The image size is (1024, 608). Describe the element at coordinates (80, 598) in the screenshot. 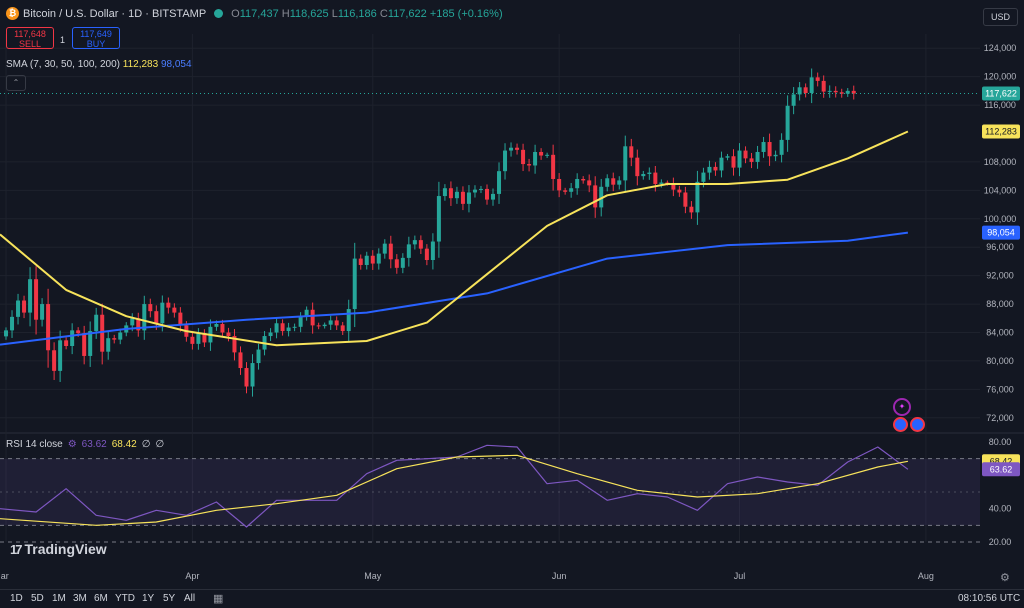

I see `range-3m: 3M` at that location.